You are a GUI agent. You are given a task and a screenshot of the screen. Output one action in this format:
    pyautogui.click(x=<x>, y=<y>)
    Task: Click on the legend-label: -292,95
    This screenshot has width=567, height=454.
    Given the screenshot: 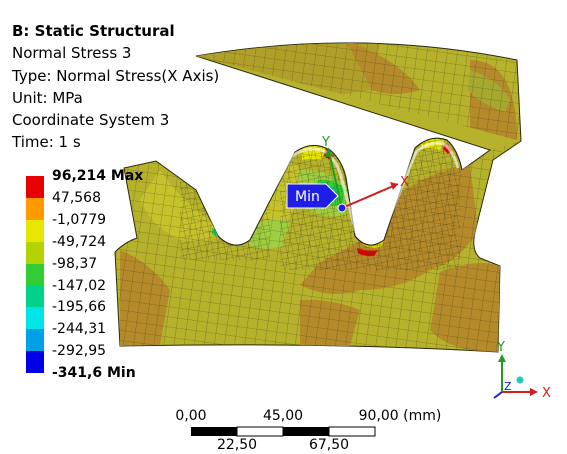 What is the action you would take?
    pyautogui.click(x=79, y=351)
    